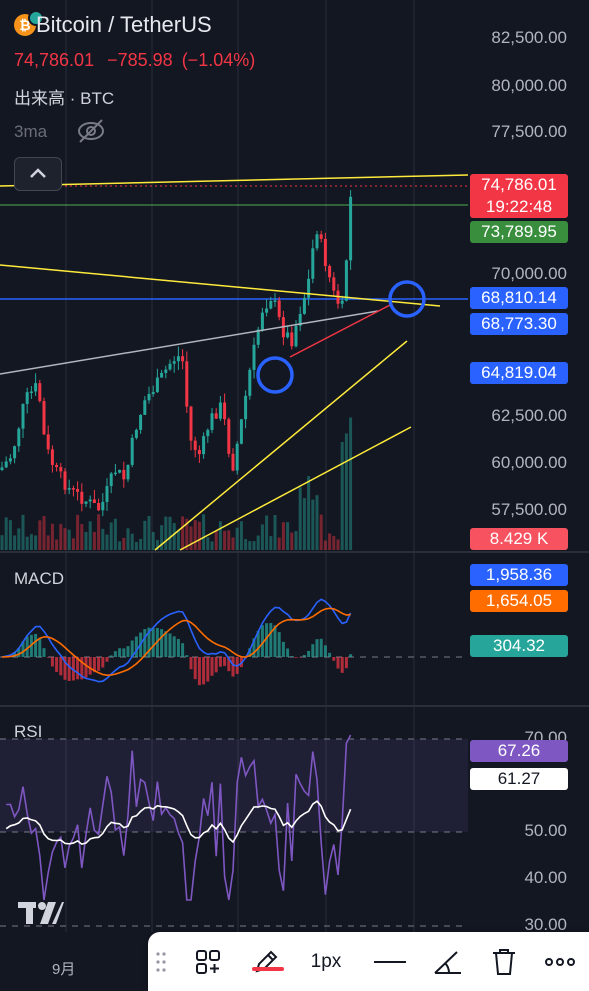 The image size is (589, 991). Describe the element at coordinates (545, 830) in the screenshot. I see `rsi-scale-label: 50.00` at that location.